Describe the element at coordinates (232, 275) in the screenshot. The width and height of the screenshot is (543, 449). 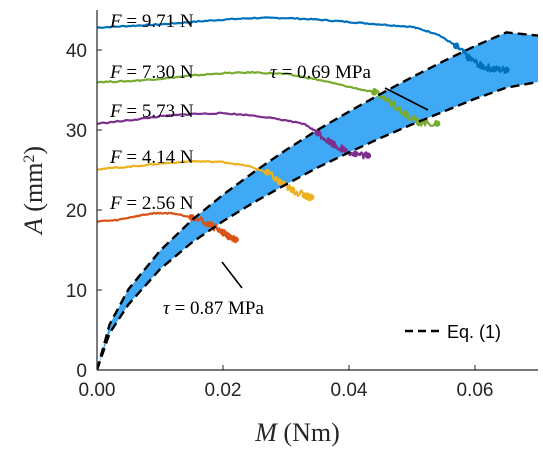
I see `tau-lower-leader` at that location.